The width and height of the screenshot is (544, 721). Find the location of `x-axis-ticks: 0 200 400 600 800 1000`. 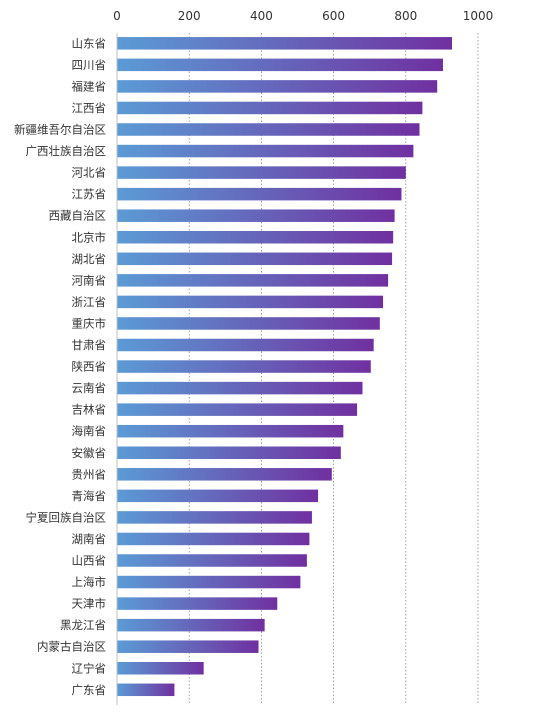

x-axis-ticks: 0 200 400 600 800 1000 is located at coordinates (303, 16).